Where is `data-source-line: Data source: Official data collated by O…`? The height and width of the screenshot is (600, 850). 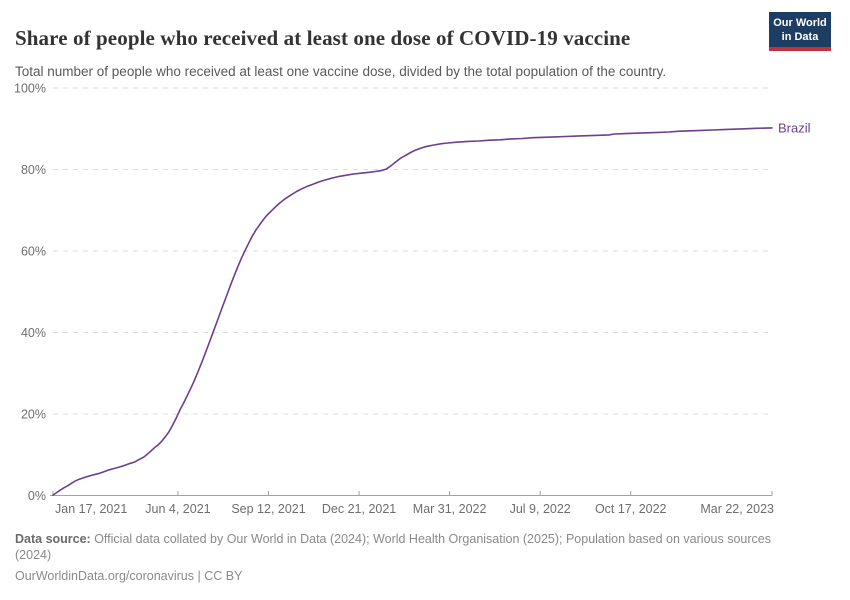
data-source-line: Data source: Official data collated by O… is located at coordinates (411, 547).